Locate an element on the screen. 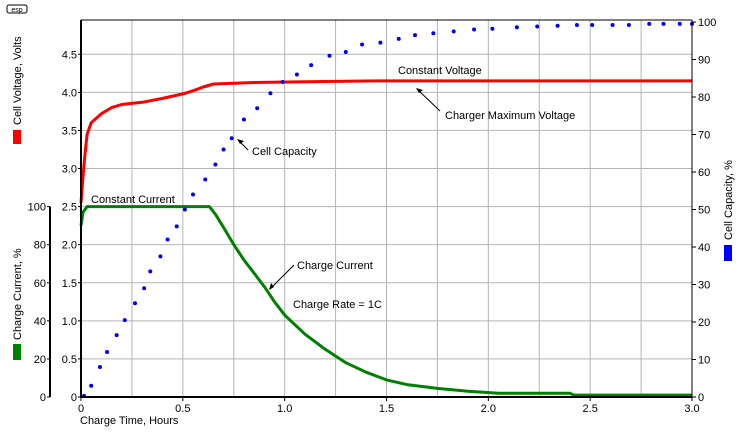 The width and height of the screenshot is (750, 440). voltage-tick-label: 3.0 is located at coordinates (69, 170).